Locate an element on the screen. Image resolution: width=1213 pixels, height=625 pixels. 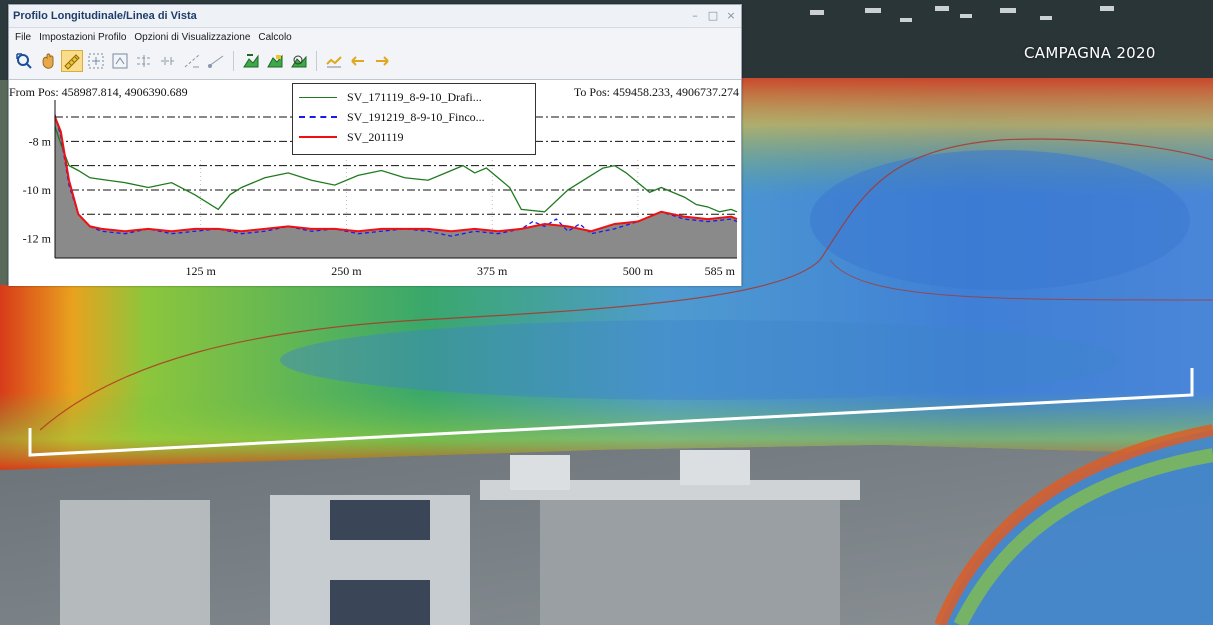
legend-item-series-3: SV_201119 is located at coordinates (351, 137).